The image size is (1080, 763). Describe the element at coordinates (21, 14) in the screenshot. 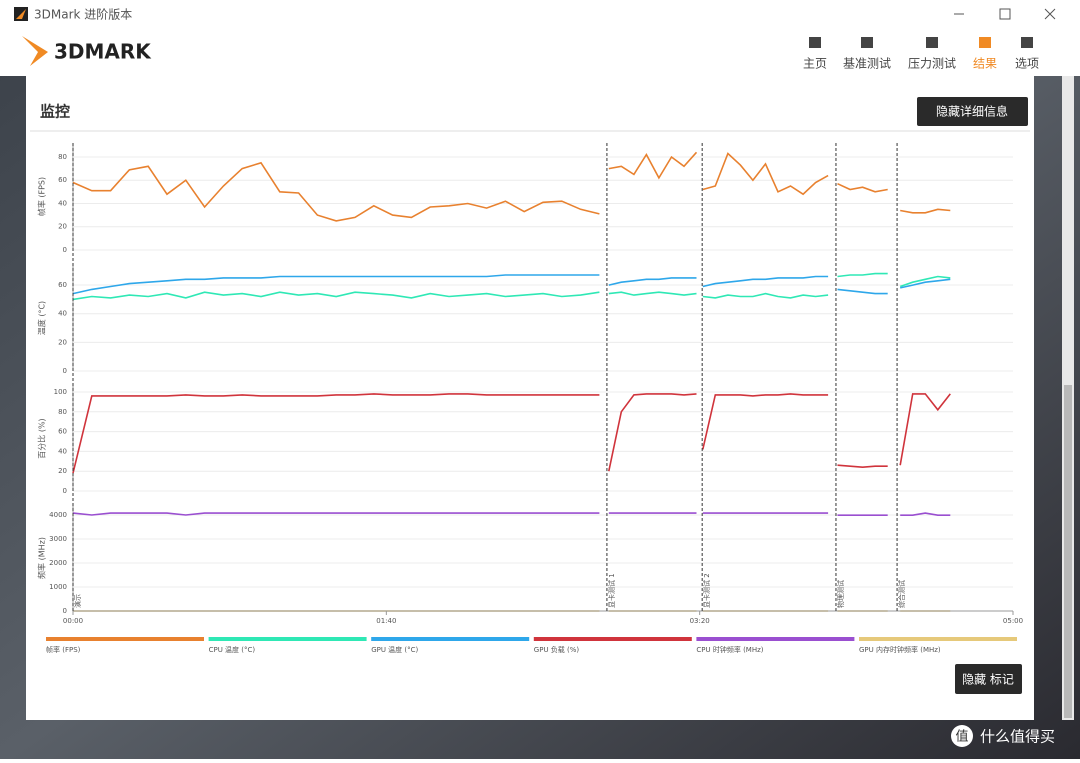

I see `app-icon-mark` at that location.